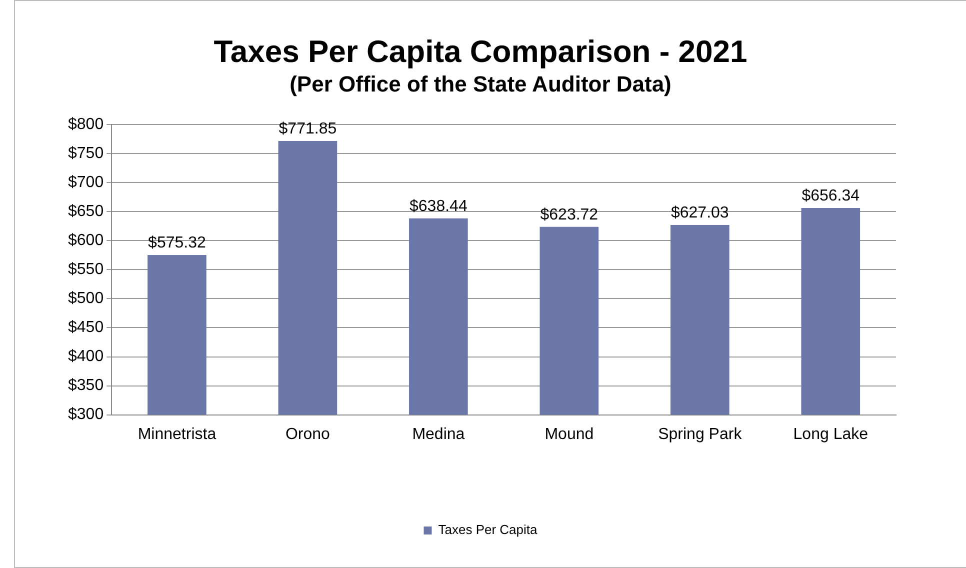 The width and height of the screenshot is (966, 568). What do you see at coordinates (86, 415) in the screenshot?
I see `y-tick-label: $300` at bounding box center [86, 415].